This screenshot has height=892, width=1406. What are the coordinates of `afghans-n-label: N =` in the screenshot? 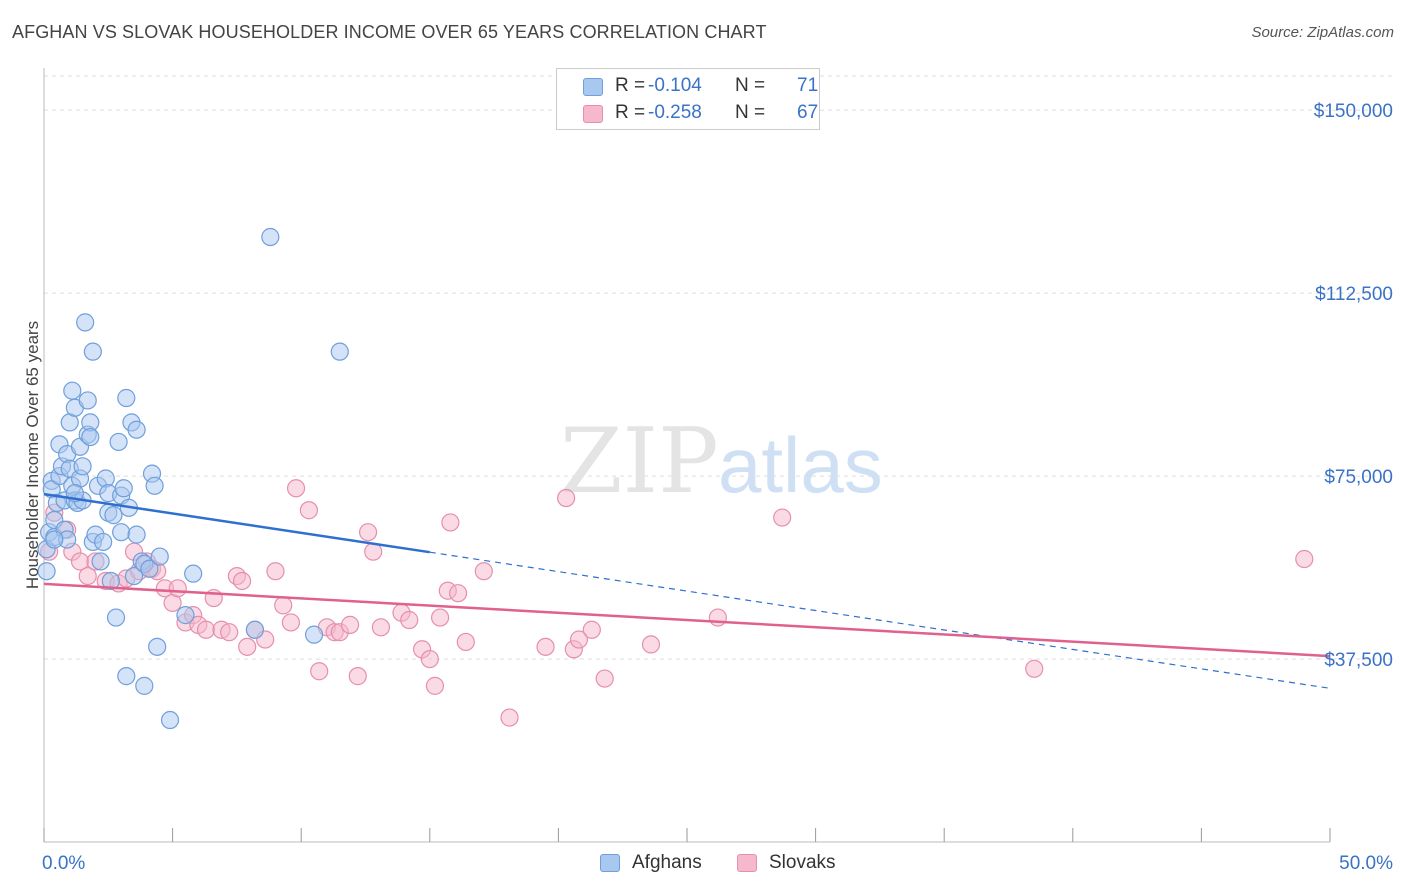 It's located at (750, 85).